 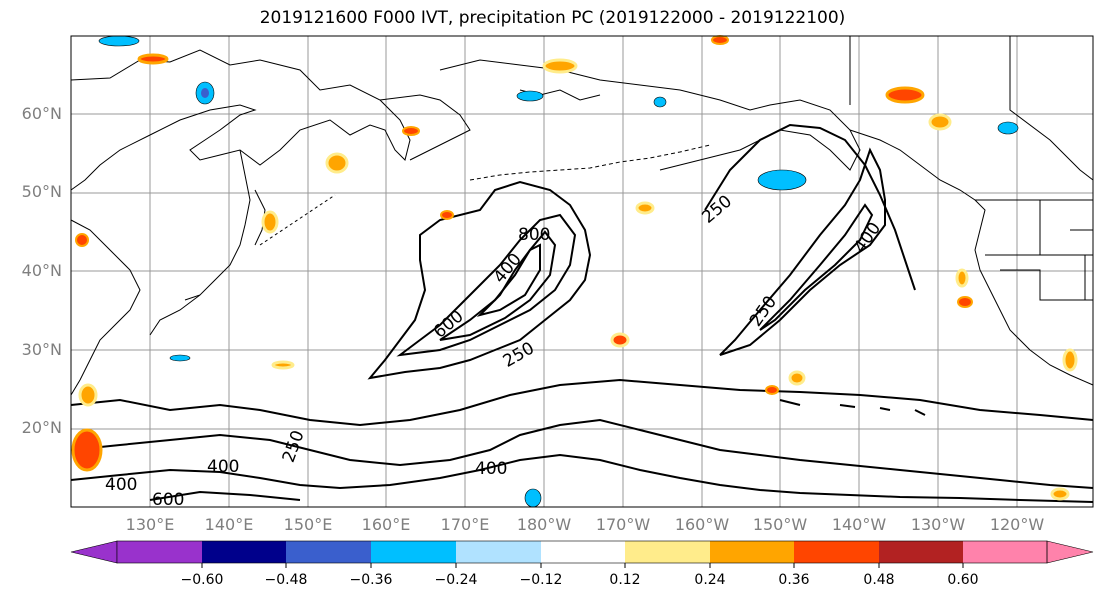 I want to click on colorbar, so click(x=582, y=554).